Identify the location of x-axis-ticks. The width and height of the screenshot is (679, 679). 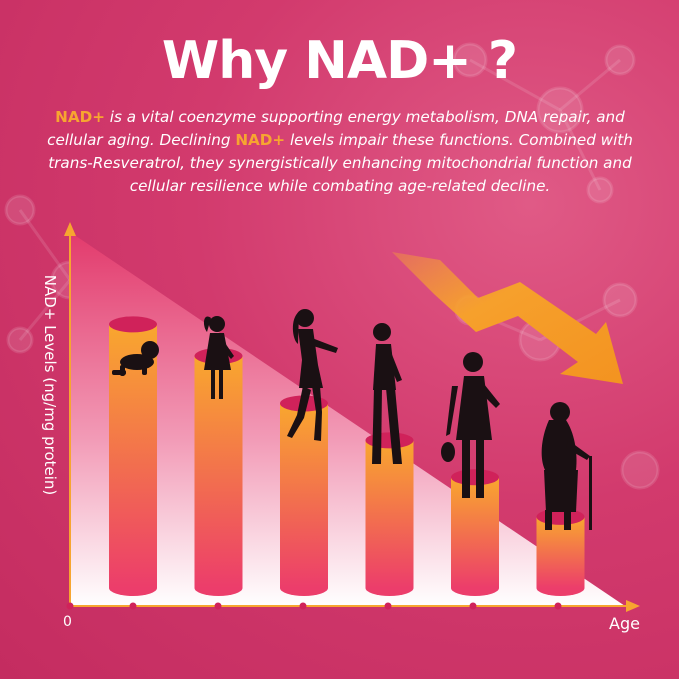
(314, 606).